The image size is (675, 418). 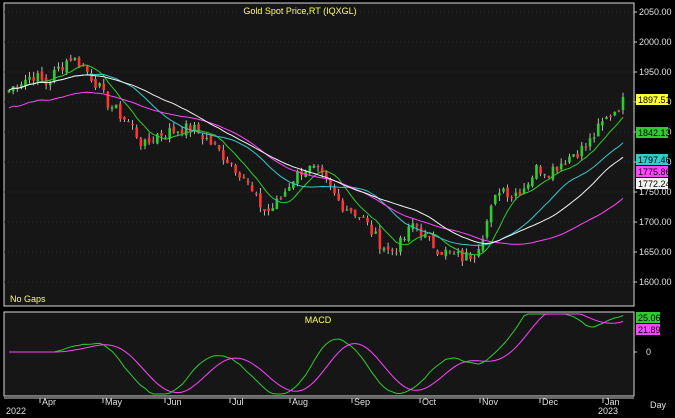 What do you see at coordinates (318, 320) in the screenshot?
I see `macd-title: MACD` at bounding box center [318, 320].